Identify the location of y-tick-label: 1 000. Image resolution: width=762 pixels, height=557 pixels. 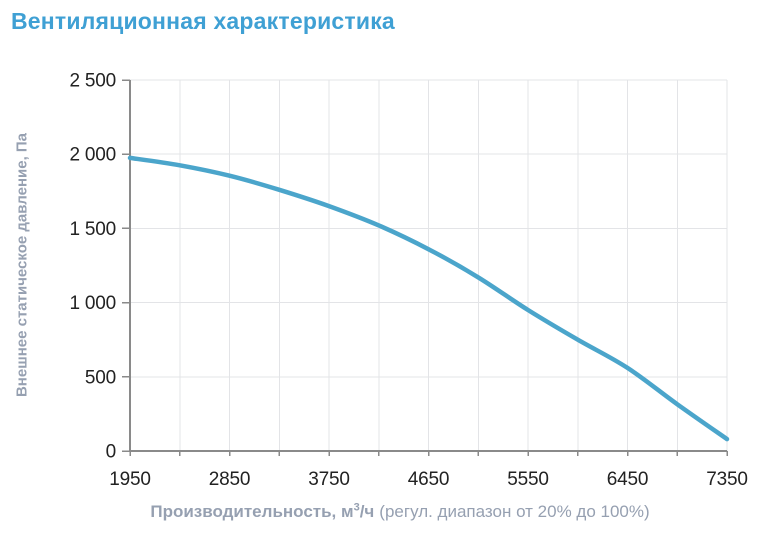
(92, 303).